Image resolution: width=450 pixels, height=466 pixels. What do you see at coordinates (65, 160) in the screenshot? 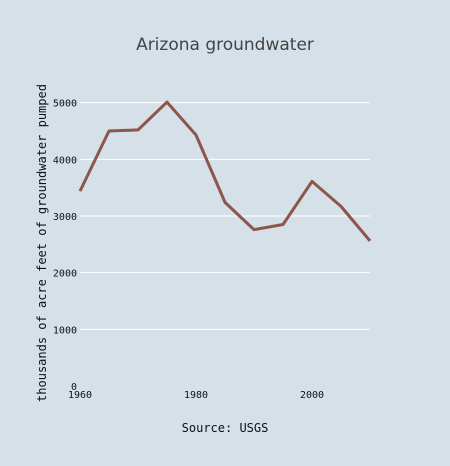
I see `y-tick-label: 4000` at bounding box center [65, 160].